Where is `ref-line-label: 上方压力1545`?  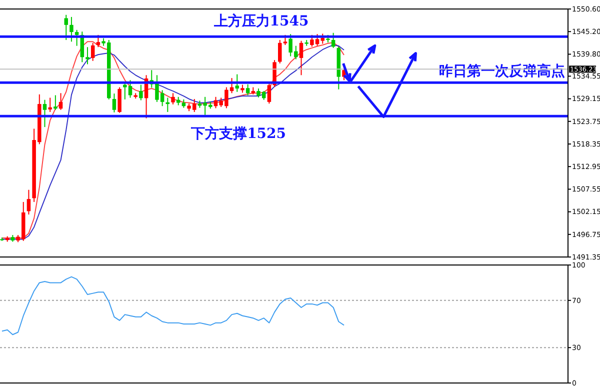
ref-line-label: 上方压力1545 is located at coordinates (260, 21).